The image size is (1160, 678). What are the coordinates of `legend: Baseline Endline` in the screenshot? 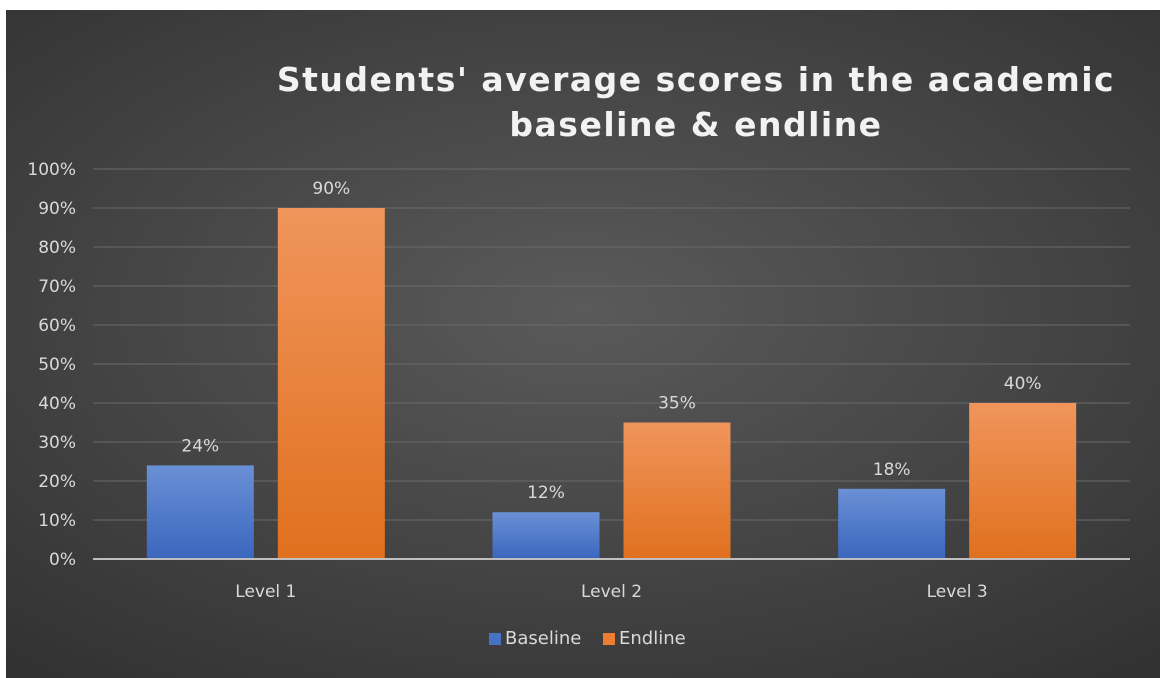 It's located at (587, 638).